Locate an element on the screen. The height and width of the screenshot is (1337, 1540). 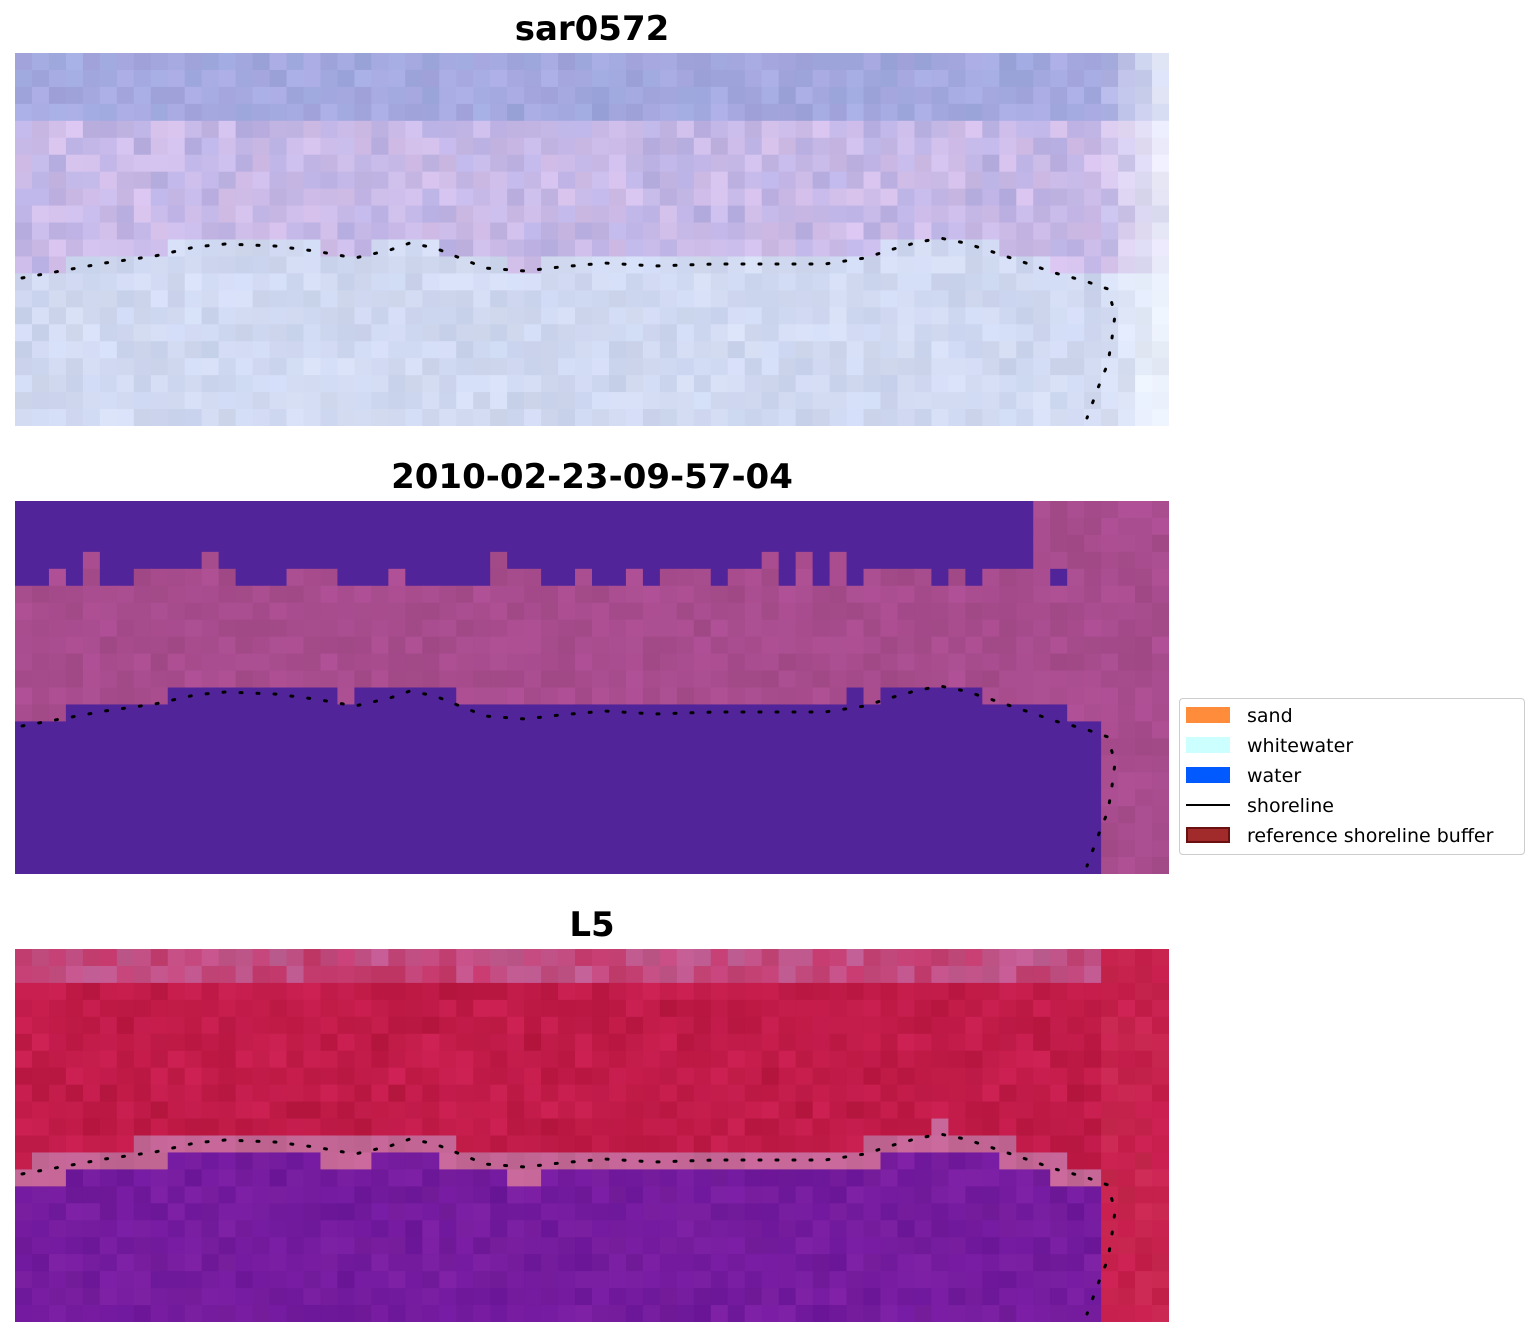
legend-label-water: water is located at coordinates (1274, 776).